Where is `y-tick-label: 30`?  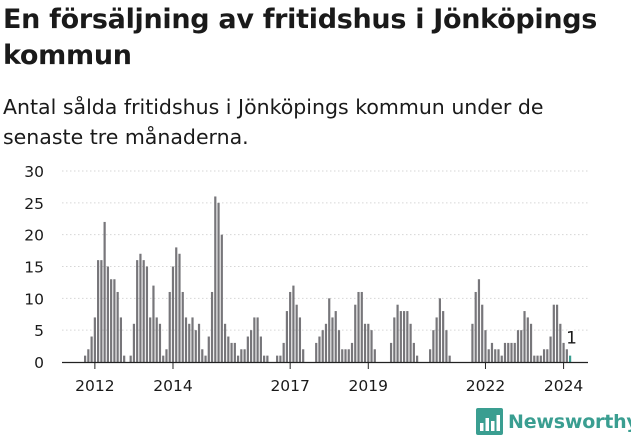
y-tick-label: 30 is located at coordinates (34, 172).